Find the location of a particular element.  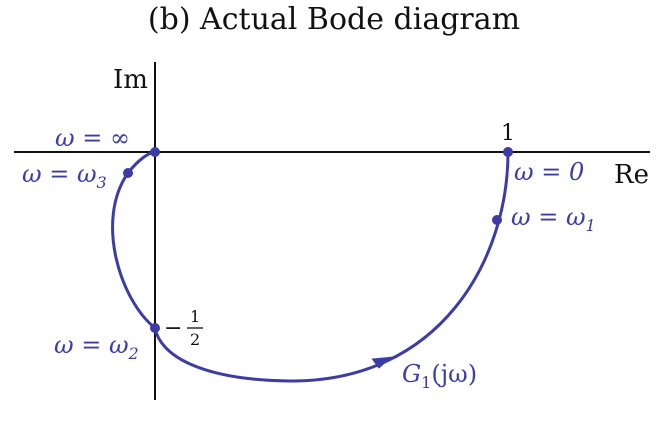

point-w-inf is located at coordinates (155, 152).